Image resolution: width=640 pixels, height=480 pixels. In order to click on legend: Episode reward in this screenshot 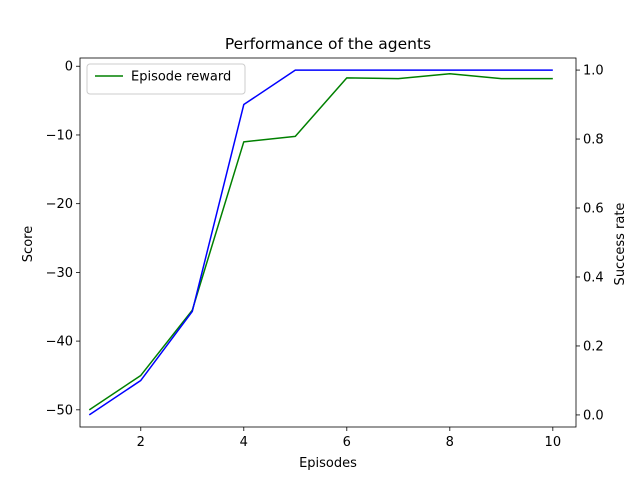, I will do `click(166, 79)`.